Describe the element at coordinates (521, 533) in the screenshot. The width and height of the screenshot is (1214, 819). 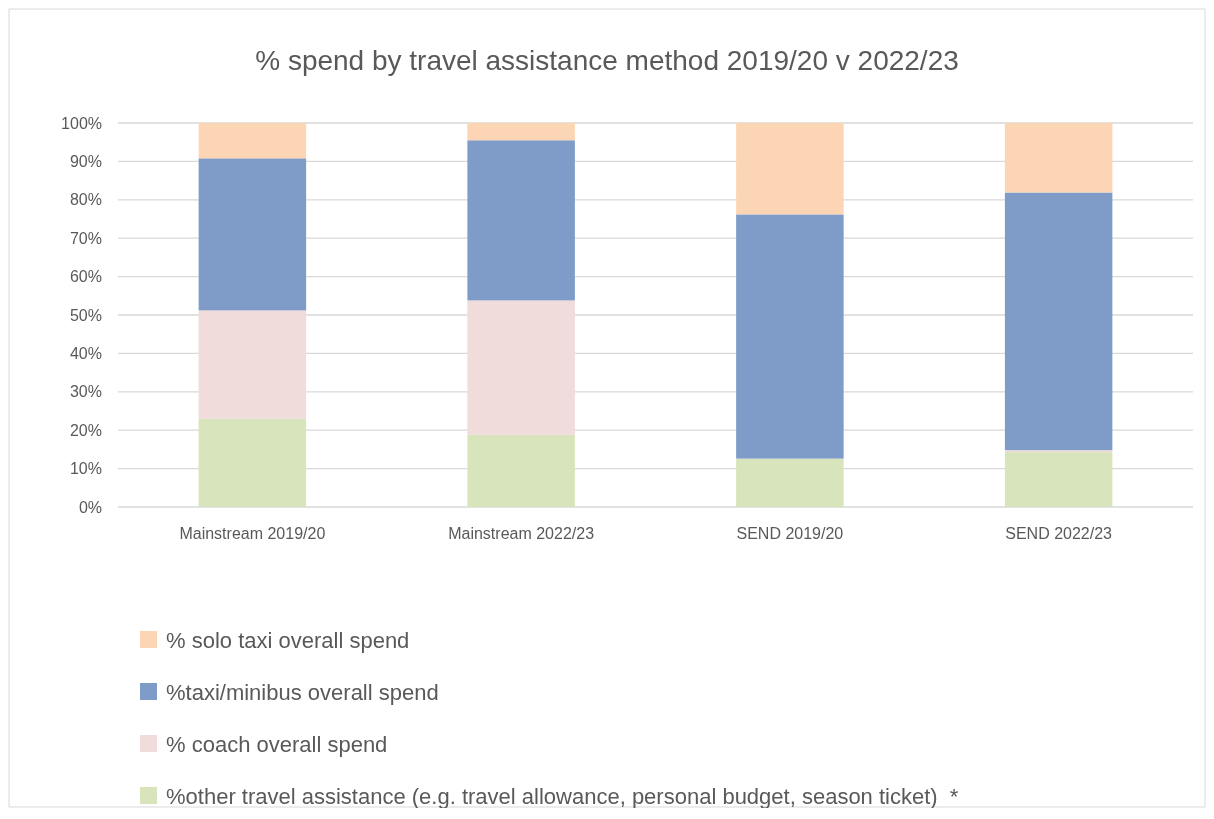
I see `x-tick-label: Mainstream 2022/23` at that location.